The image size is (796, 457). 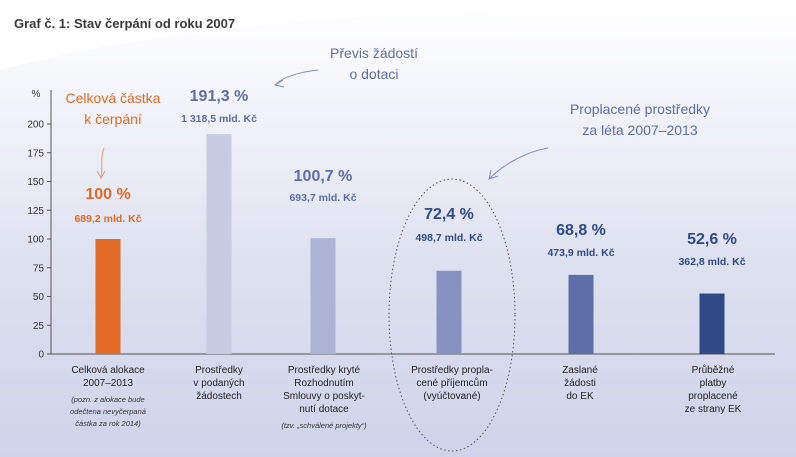 I want to click on y-tick-label: 25, so click(x=39, y=326).